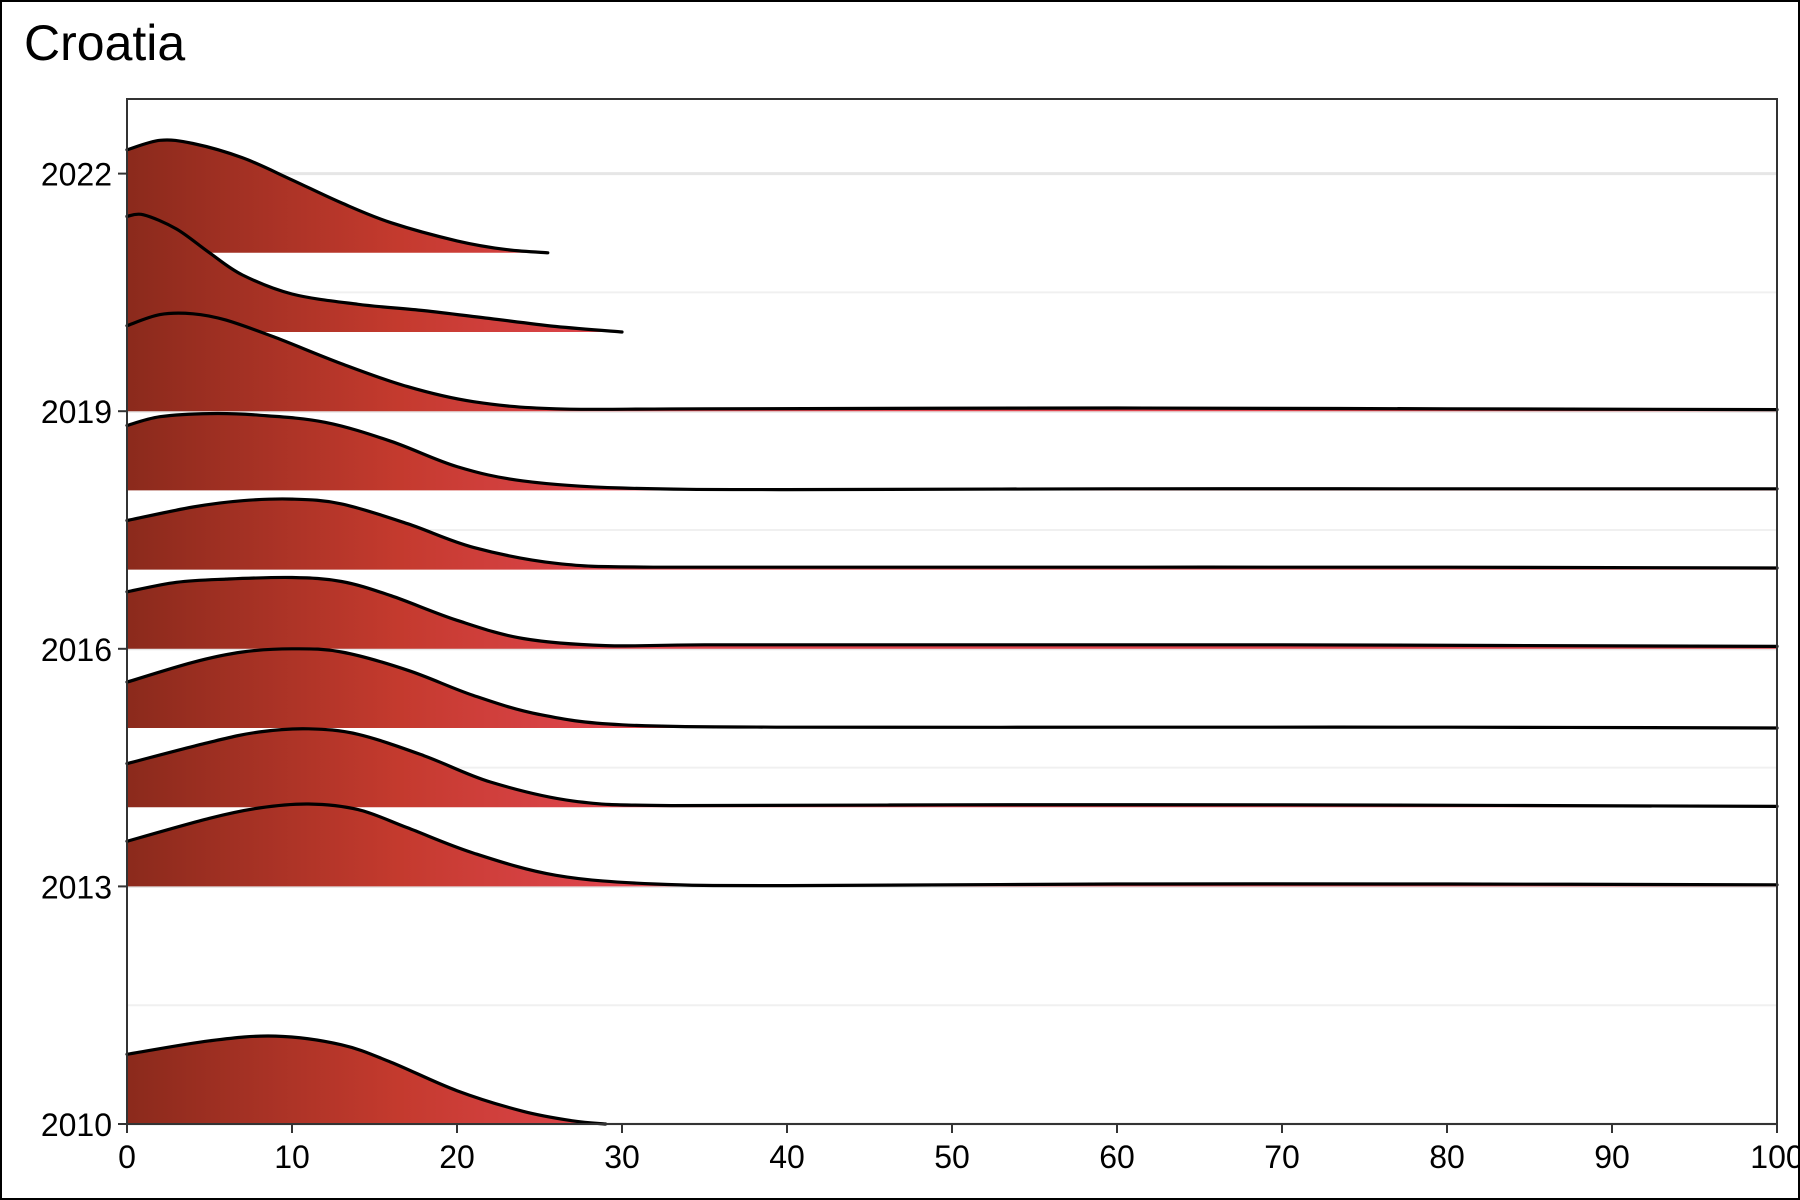 Image resolution: width=1800 pixels, height=1200 pixels. What do you see at coordinates (1447, 1157) in the screenshot?
I see `x-tick-label: 80` at bounding box center [1447, 1157].